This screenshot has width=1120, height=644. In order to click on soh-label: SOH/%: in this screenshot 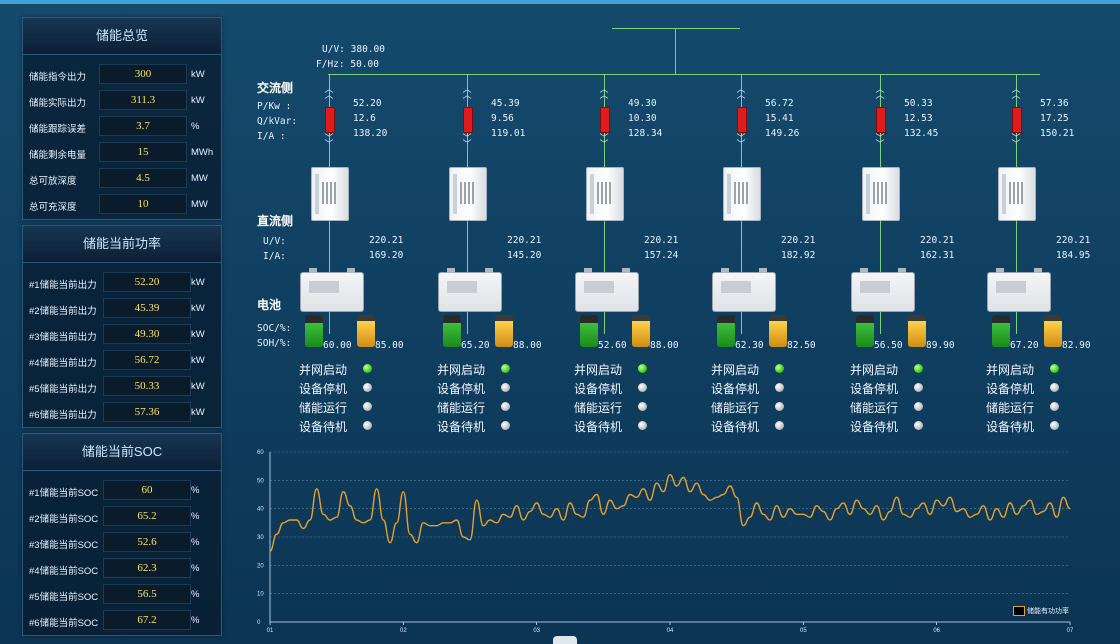, I will do `click(274, 343)`.